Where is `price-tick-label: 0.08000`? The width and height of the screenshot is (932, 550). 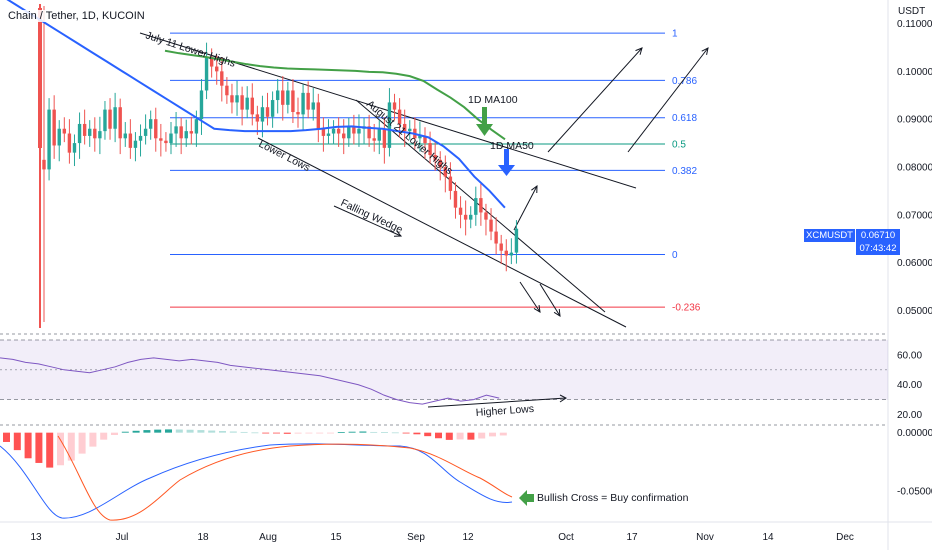
price-tick-label: 0.08000 is located at coordinates (914, 168).